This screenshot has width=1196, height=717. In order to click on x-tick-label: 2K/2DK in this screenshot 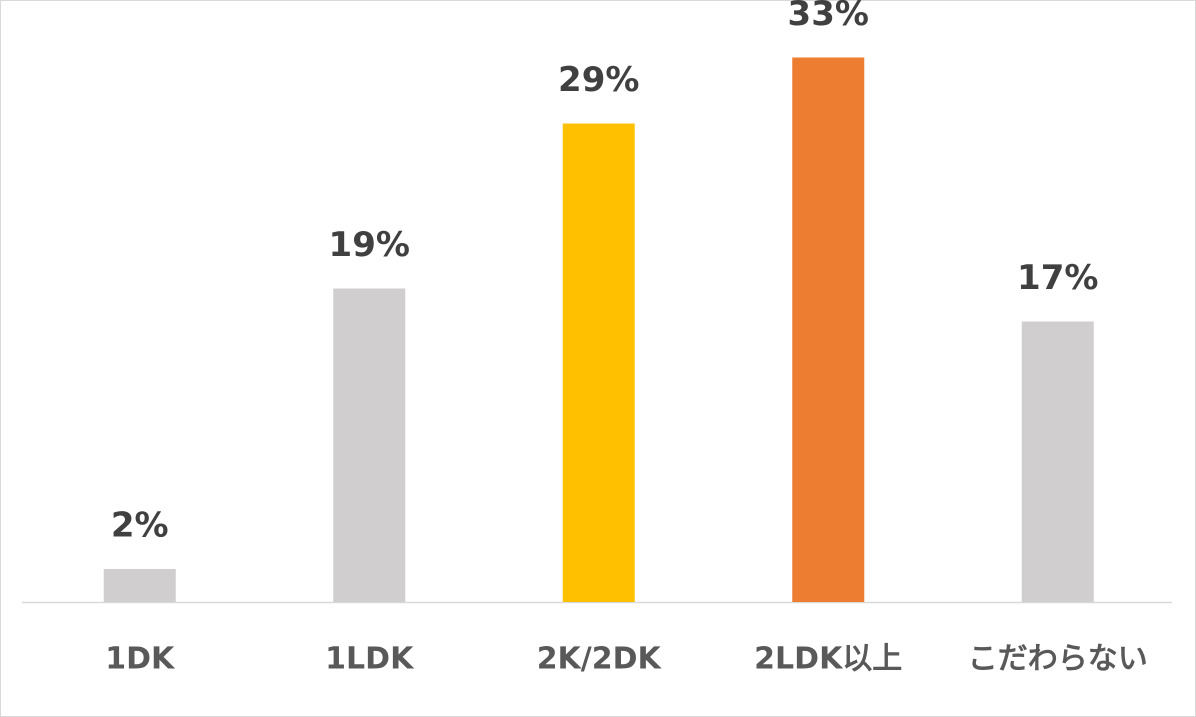, I will do `click(600, 659)`.